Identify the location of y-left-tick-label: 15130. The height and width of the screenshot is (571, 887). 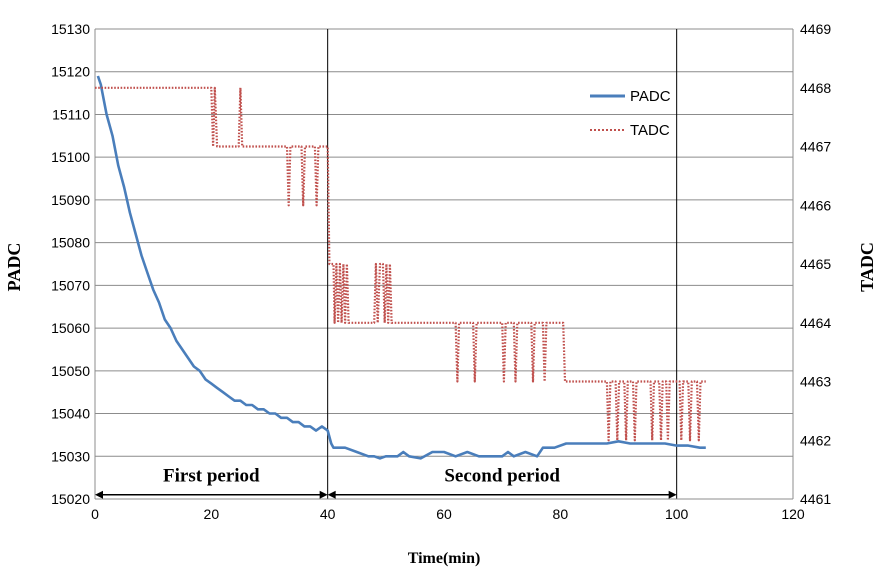
(70, 29).